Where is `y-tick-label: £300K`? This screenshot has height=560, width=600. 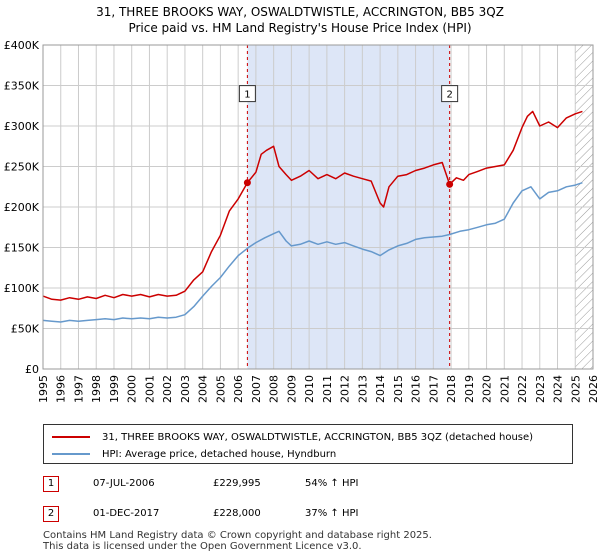 y-tick-label: £300K is located at coordinates (22, 126).